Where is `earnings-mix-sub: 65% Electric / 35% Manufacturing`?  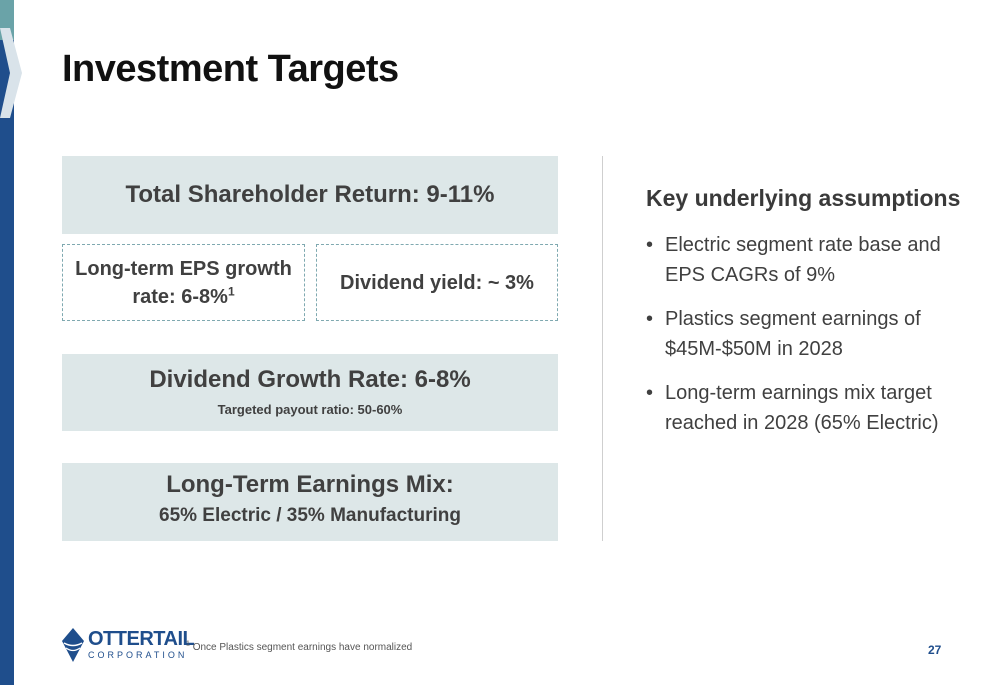 earnings-mix-sub: 65% Electric / 35% Manufacturing is located at coordinates (310, 515).